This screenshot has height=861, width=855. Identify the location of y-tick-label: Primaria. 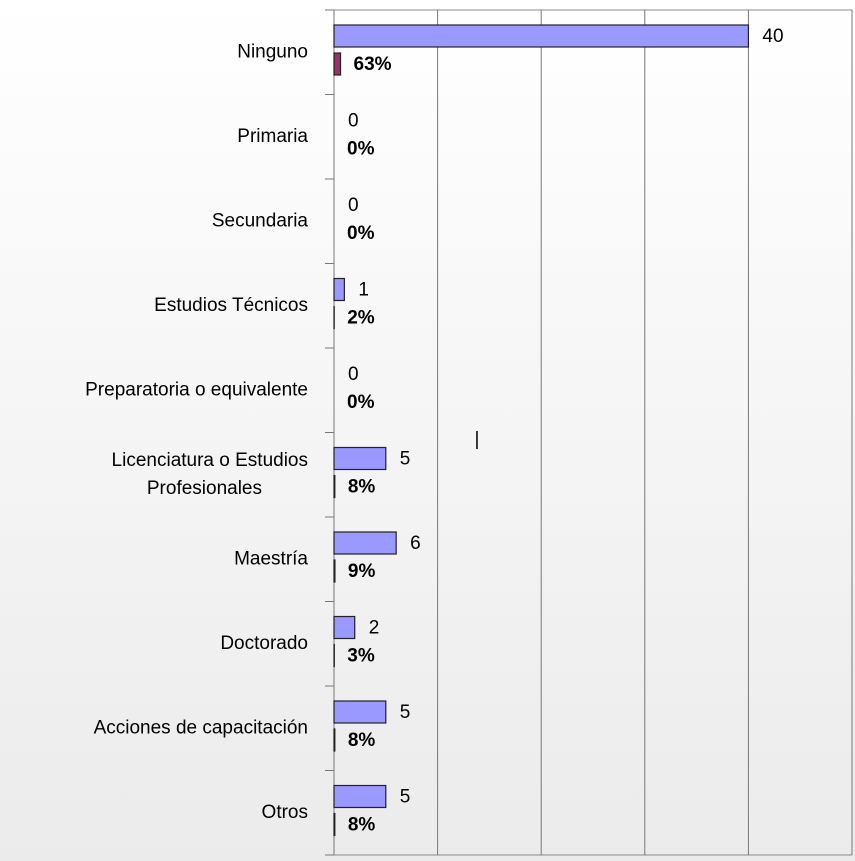
(272, 136).